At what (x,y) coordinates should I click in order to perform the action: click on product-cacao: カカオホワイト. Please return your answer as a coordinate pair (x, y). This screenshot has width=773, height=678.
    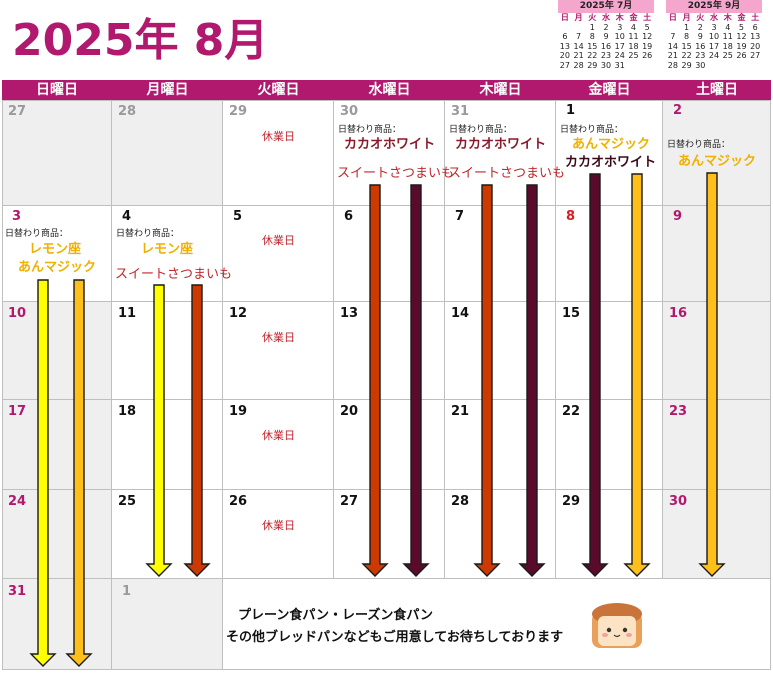
    Looking at the image, I should click on (390, 144).